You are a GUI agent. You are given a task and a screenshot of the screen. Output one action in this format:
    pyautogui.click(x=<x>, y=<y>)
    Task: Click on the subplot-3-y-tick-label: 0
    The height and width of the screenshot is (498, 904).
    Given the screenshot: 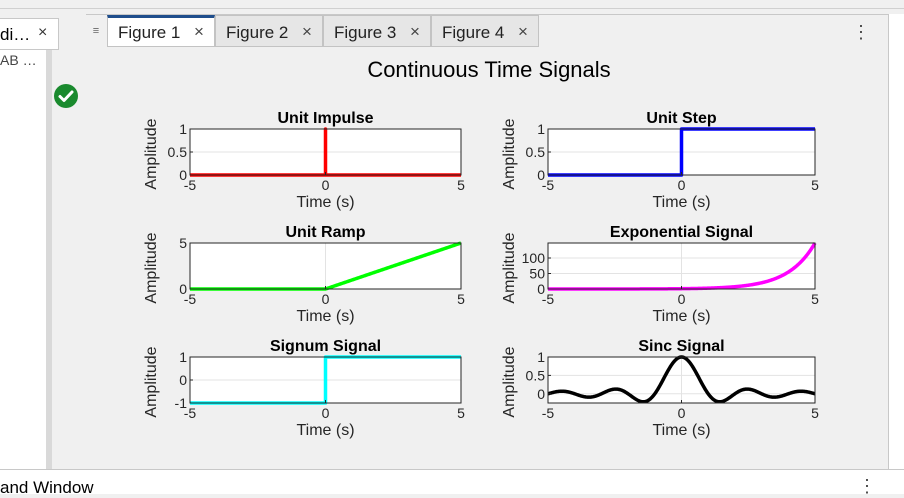 What is the action you would take?
    pyautogui.click(x=183, y=289)
    